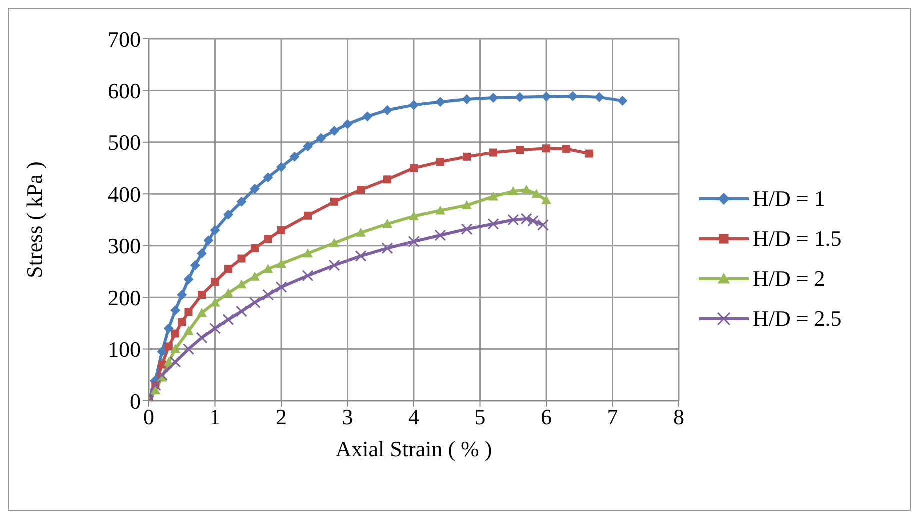 The image size is (921, 519). Describe the element at coordinates (215, 417) in the screenshot. I see `x-tick-label: 1` at that location.